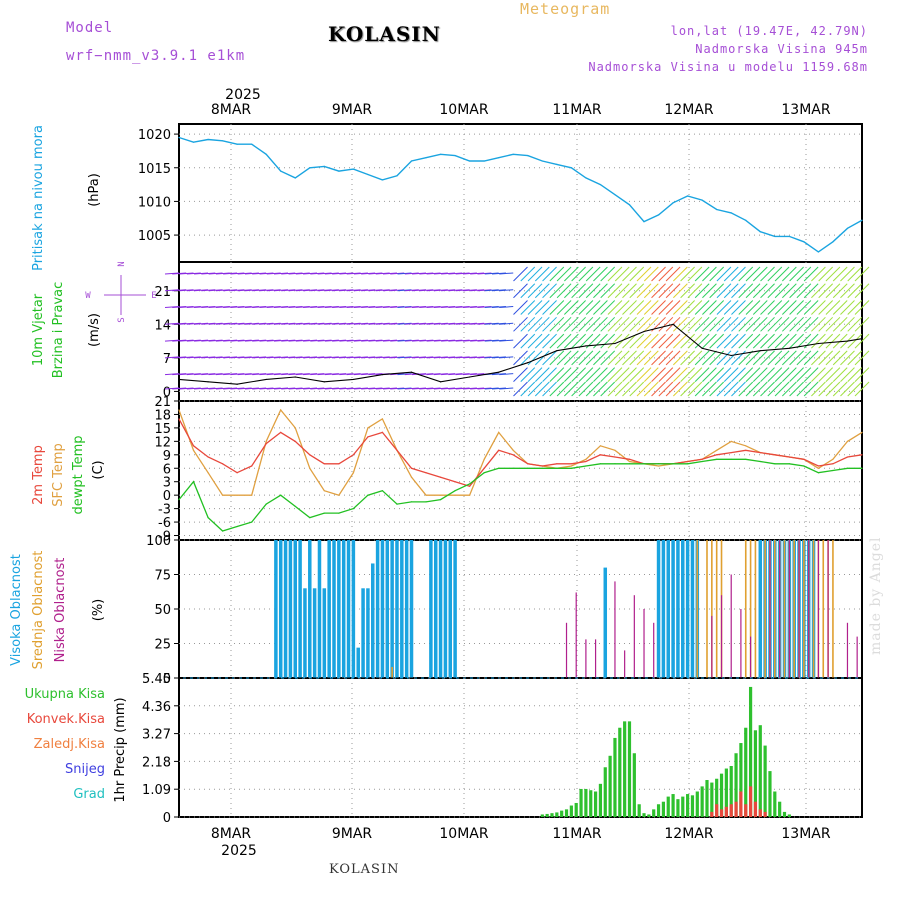 Image resolution: width=900 pixels, height=900 pixels. What do you see at coordinates (520, 470) in the screenshot?
I see `panel-frame-temperature` at bounding box center [520, 470].